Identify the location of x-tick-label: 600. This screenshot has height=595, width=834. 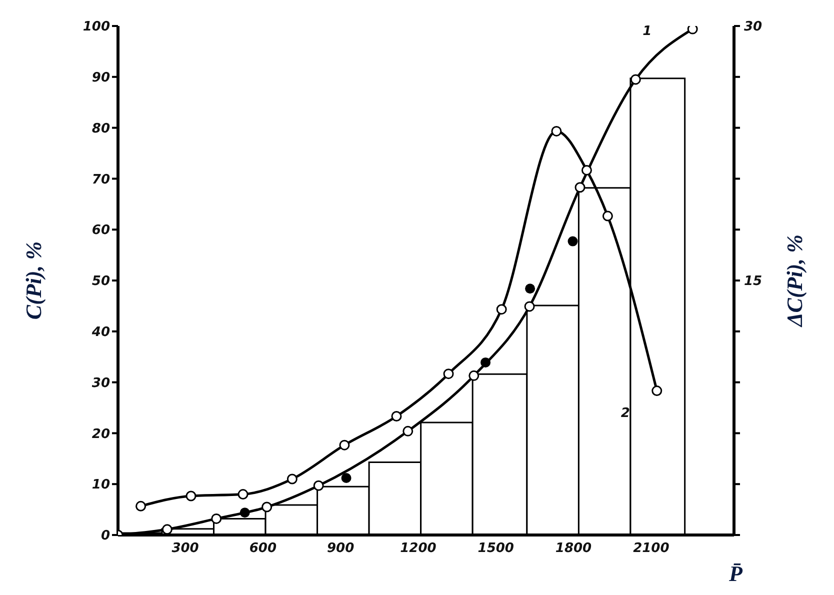
(263, 548).